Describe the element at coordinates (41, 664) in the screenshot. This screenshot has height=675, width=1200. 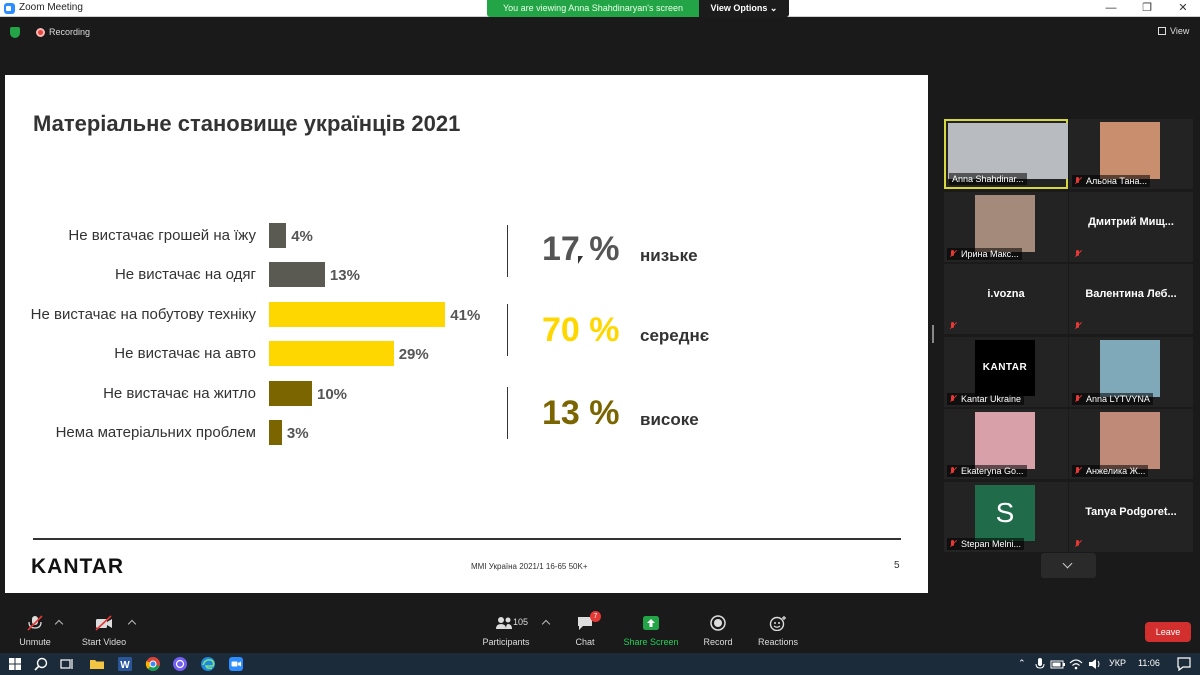
I see `search-icon` at that location.